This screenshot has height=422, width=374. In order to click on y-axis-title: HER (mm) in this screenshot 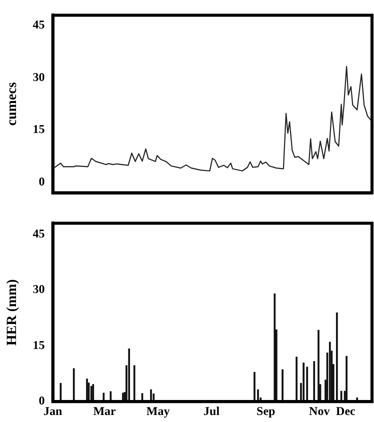, I will do `click(12, 312)`.